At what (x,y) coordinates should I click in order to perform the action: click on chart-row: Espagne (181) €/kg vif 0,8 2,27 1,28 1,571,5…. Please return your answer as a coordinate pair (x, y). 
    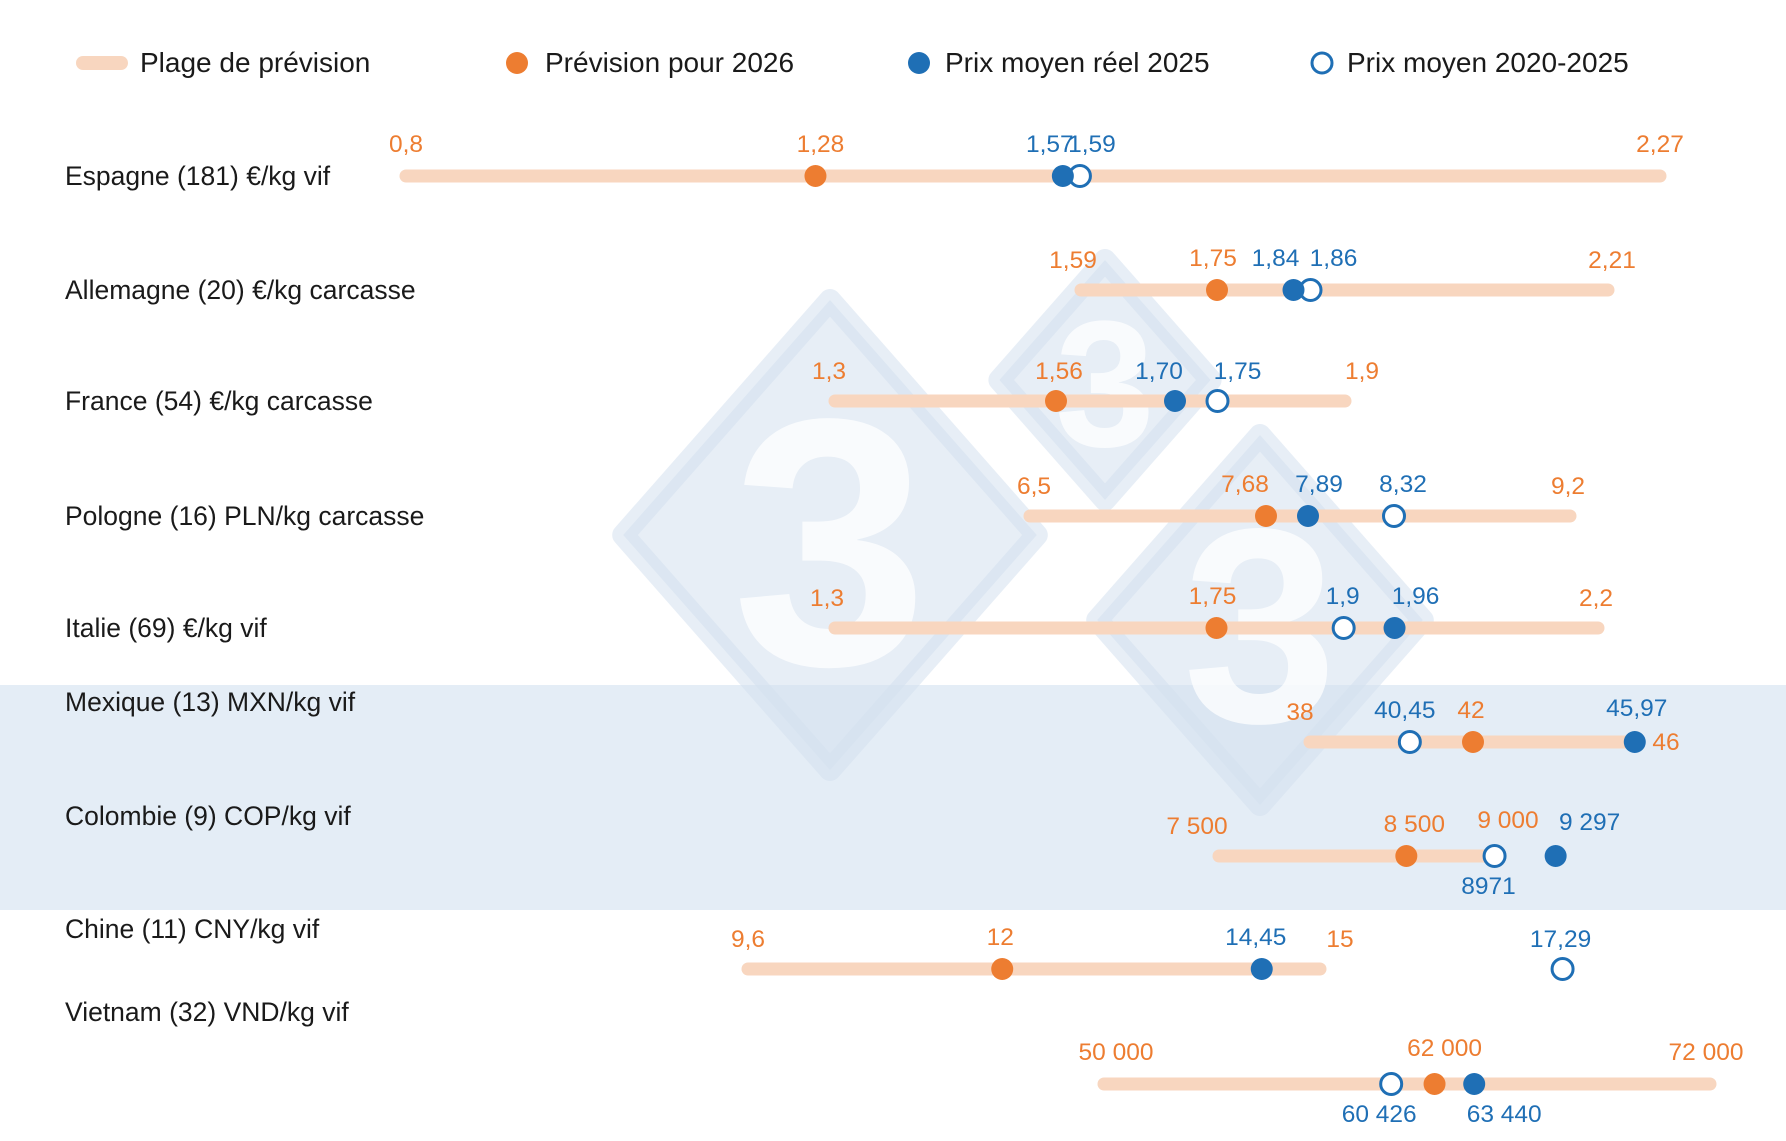
    Looking at the image, I should click on (874, 161).